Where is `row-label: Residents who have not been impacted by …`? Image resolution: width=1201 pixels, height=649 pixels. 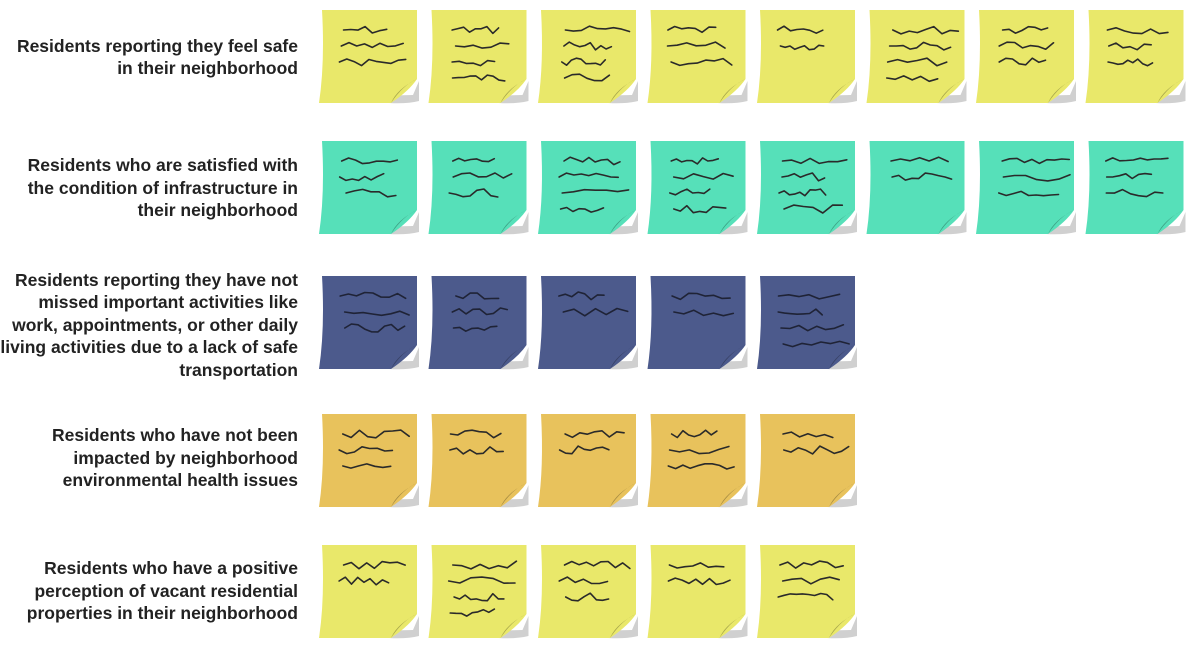 row-label: Residents who have not been impacted by … is located at coordinates (174, 458).